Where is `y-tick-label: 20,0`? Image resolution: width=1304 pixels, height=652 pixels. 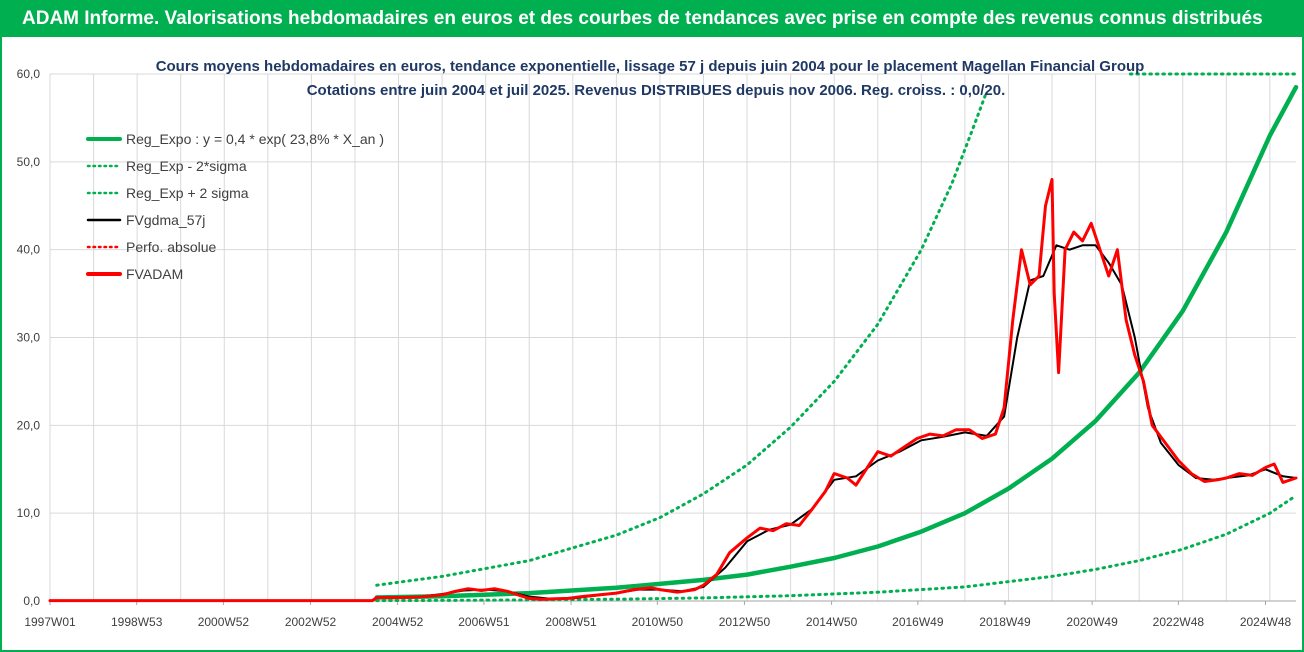 y-tick-label: 20,0 is located at coordinates (29, 425).